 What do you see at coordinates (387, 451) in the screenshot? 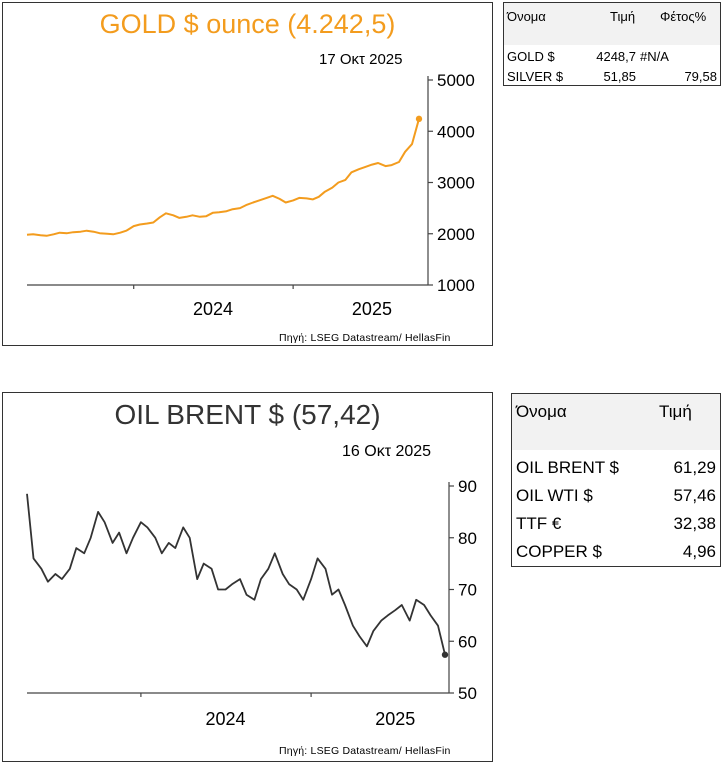
I see `oil-chart-date: 16 Οκτ 2025` at bounding box center [387, 451].